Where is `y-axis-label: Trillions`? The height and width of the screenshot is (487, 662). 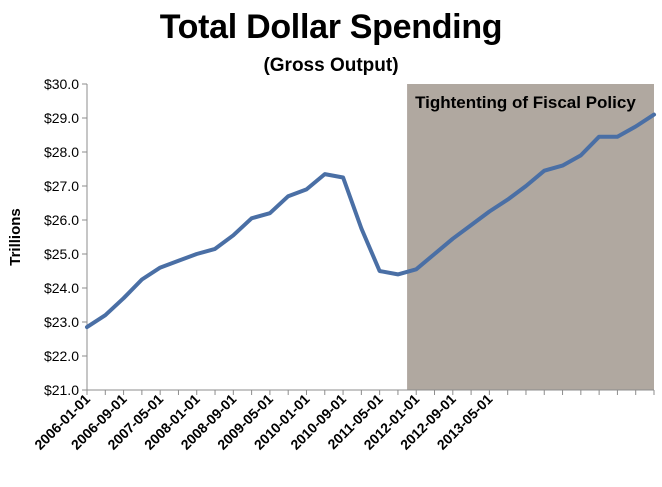 y-axis-label: Trillions is located at coordinates (15, 237).